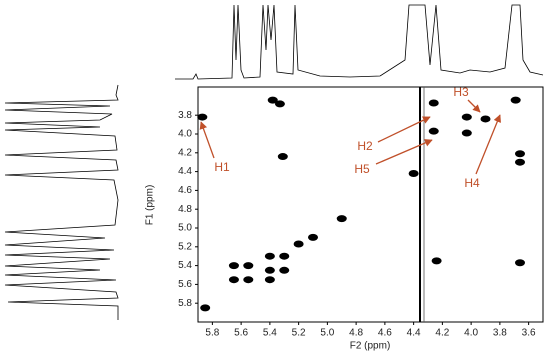  What do you see at coordinates (185, 171) in the screenshot?
I see `y-tick-label: 4.4` at bounding box center [185, 171].